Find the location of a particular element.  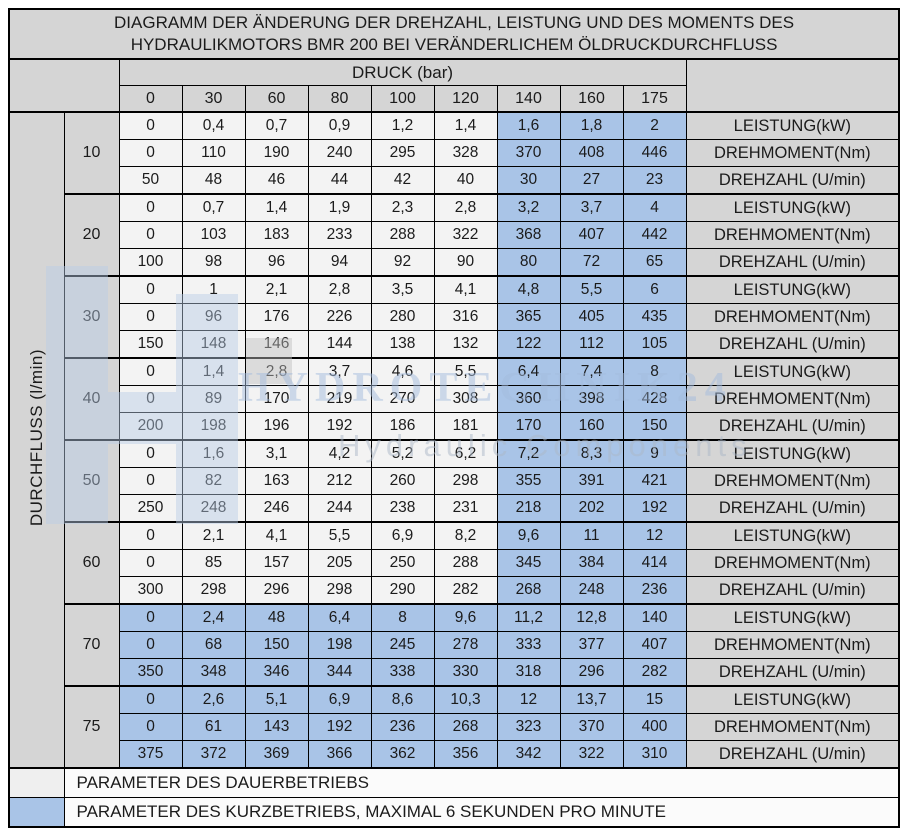

data-cell: 300 is located at coordinates (150, 590).